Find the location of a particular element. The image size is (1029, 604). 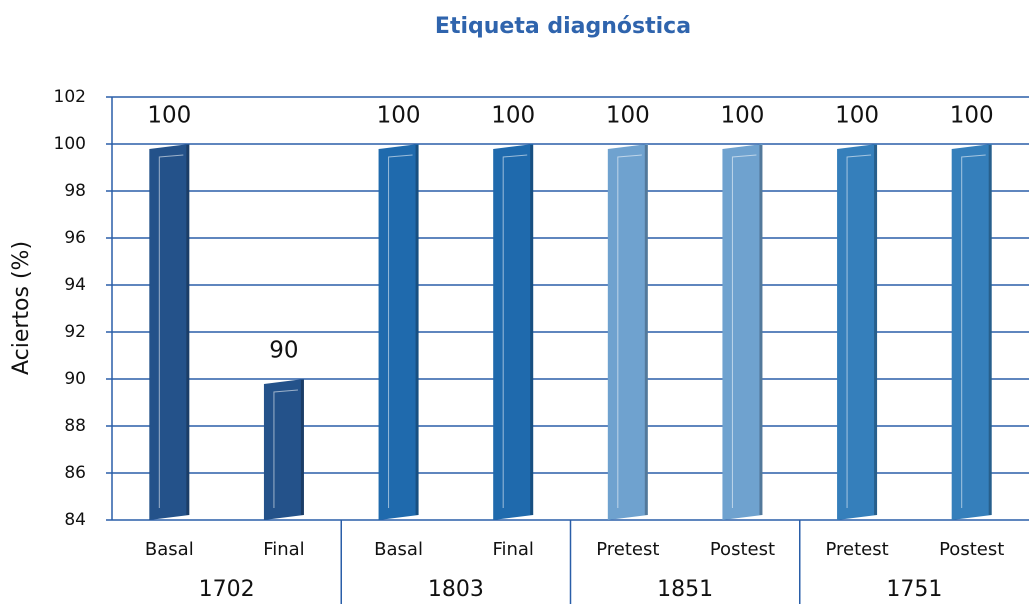

y-tick-label: 92 is located at coordinates (75, 332).